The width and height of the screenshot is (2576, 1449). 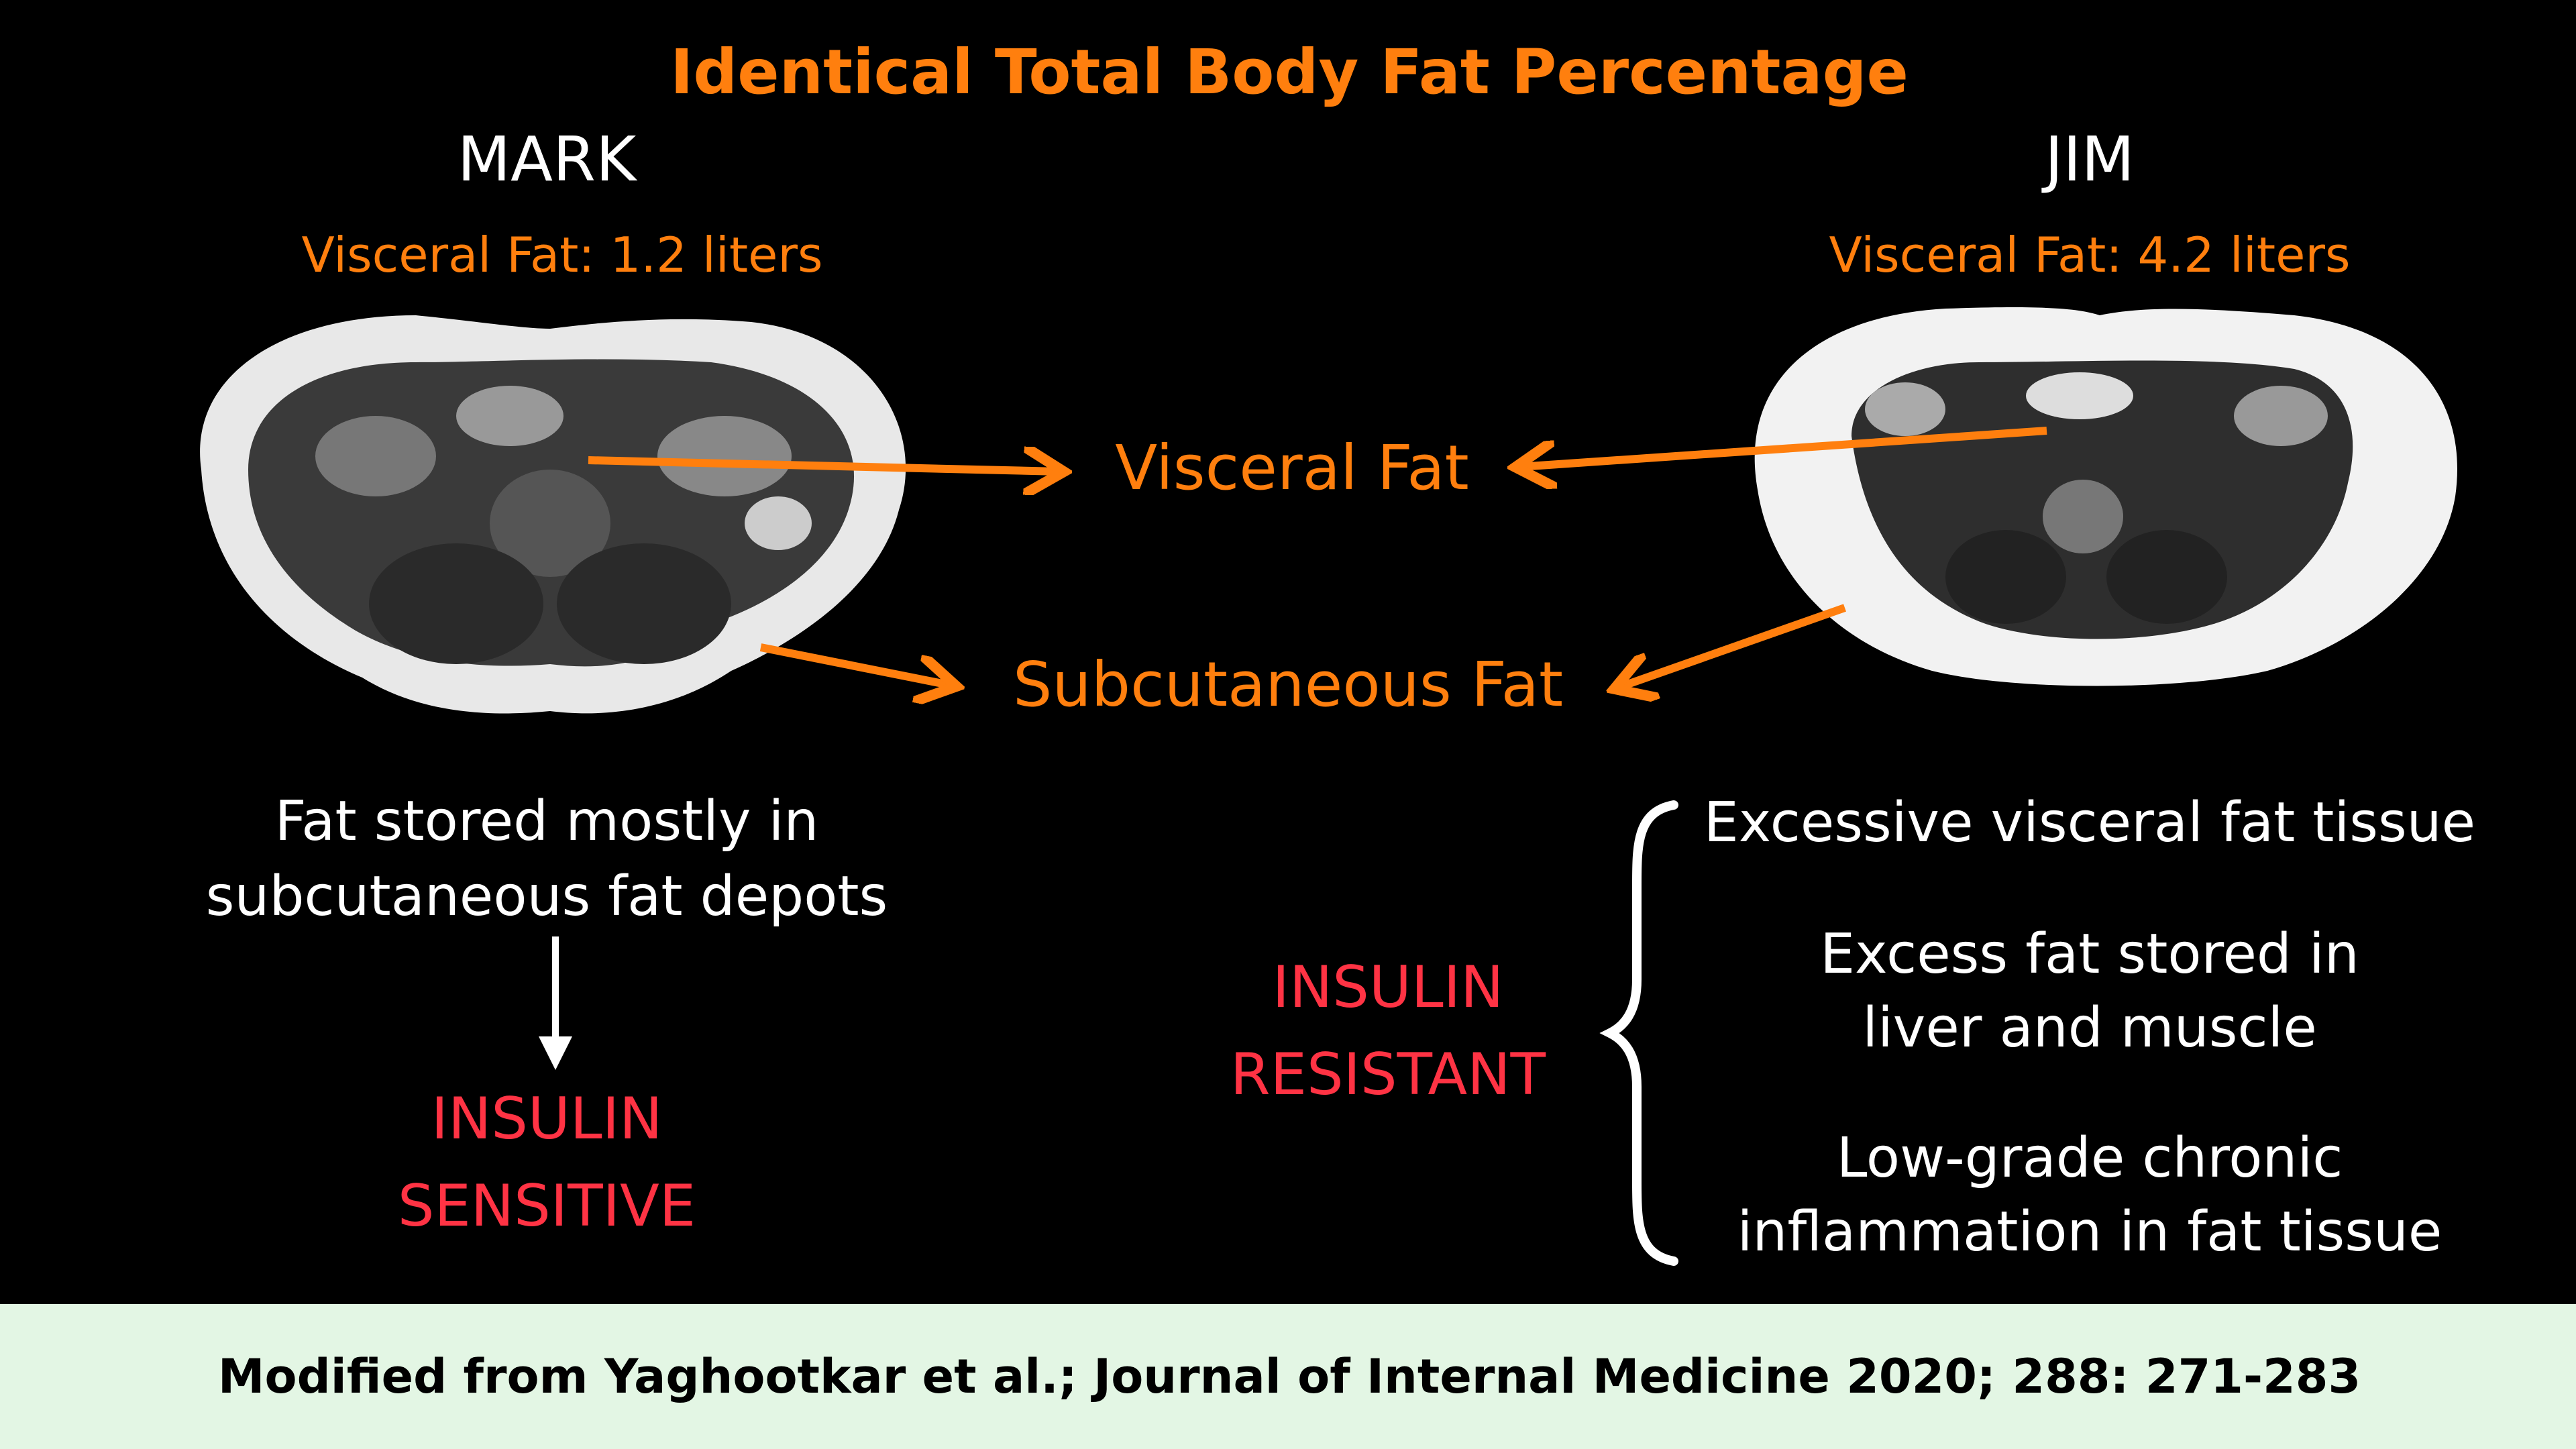 I want to click on arrow-visceral-right, so click(x=1783, y=447).